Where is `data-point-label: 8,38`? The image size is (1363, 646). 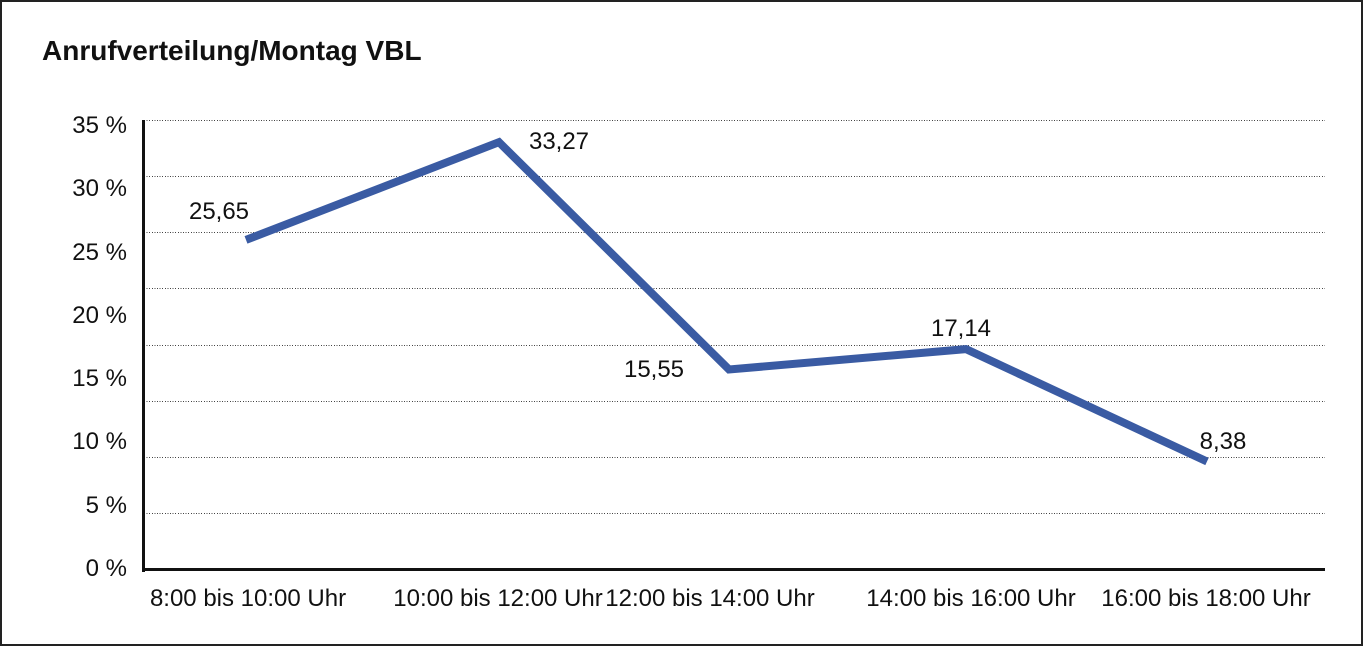 data-point-label: 8,38 is located at coordinates (1223, 441).